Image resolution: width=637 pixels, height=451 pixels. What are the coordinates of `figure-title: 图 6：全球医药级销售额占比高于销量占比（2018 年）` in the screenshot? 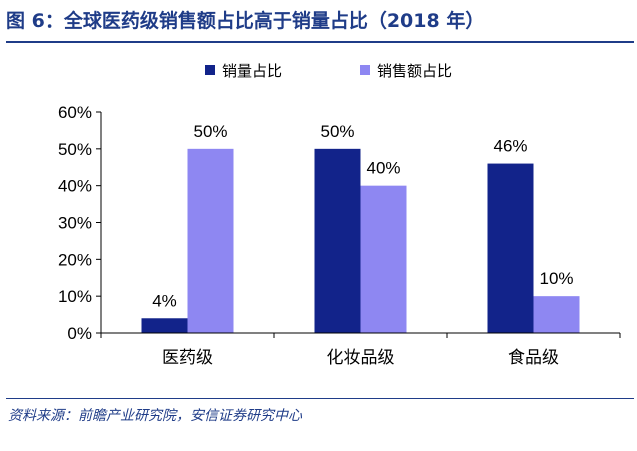 It's located at (245, 21).